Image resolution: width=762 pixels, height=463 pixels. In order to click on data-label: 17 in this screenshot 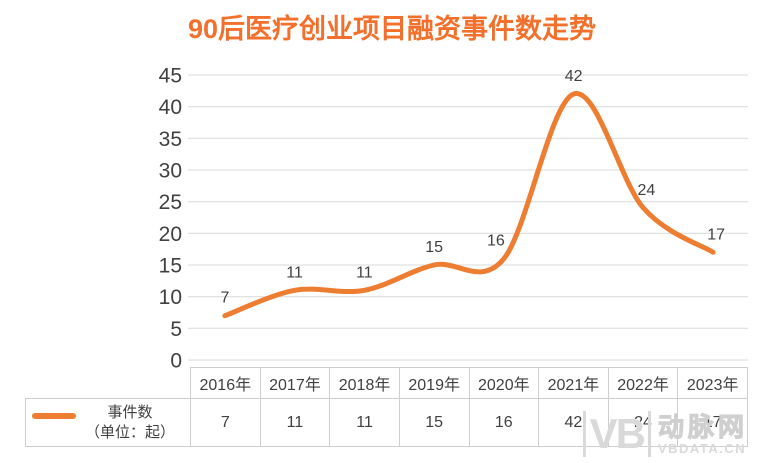, I will do `click(716, 234)`.